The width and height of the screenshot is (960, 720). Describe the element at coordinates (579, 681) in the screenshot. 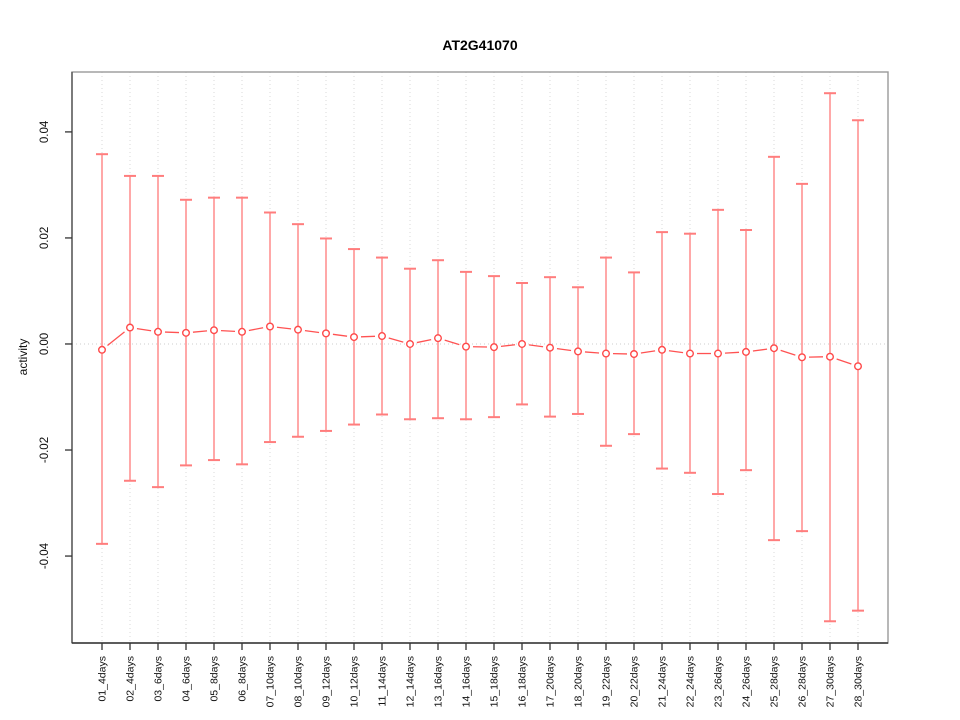

I see `x-tick-label: 18_20days` at that location.